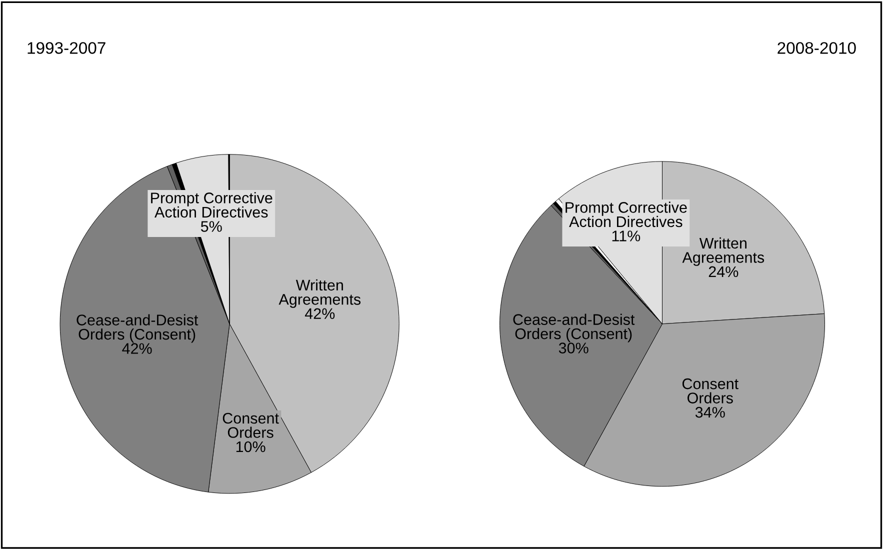 Image resolution: width=883 pixels, height=549 pixels. I want to click on chart-title: 2008-2010, so click(817, 48).